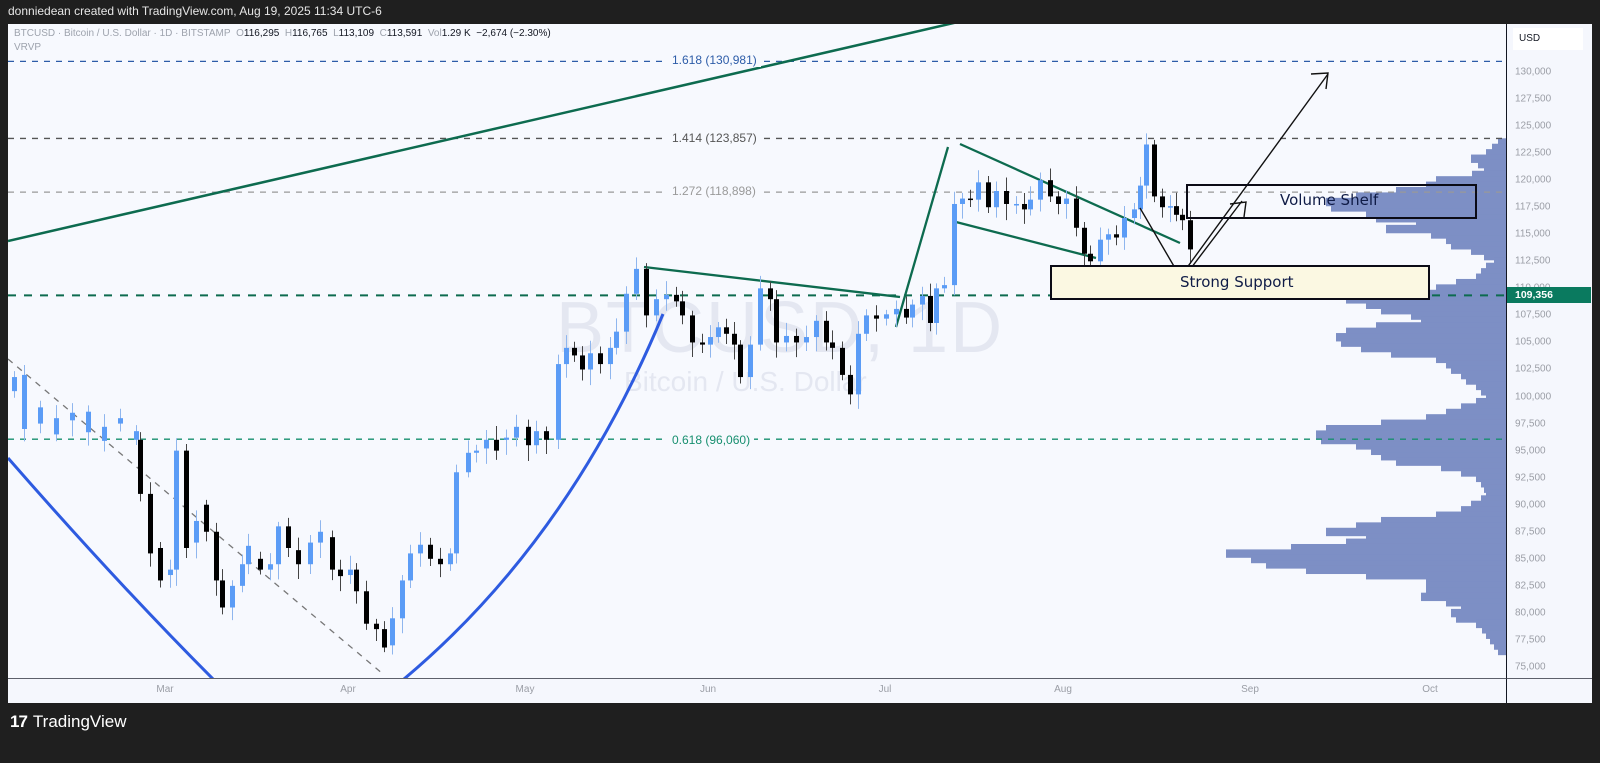 The width and height of the screenshot is (1600, 763). I want to click on price-tick: 80,000, so click(1530, 613).